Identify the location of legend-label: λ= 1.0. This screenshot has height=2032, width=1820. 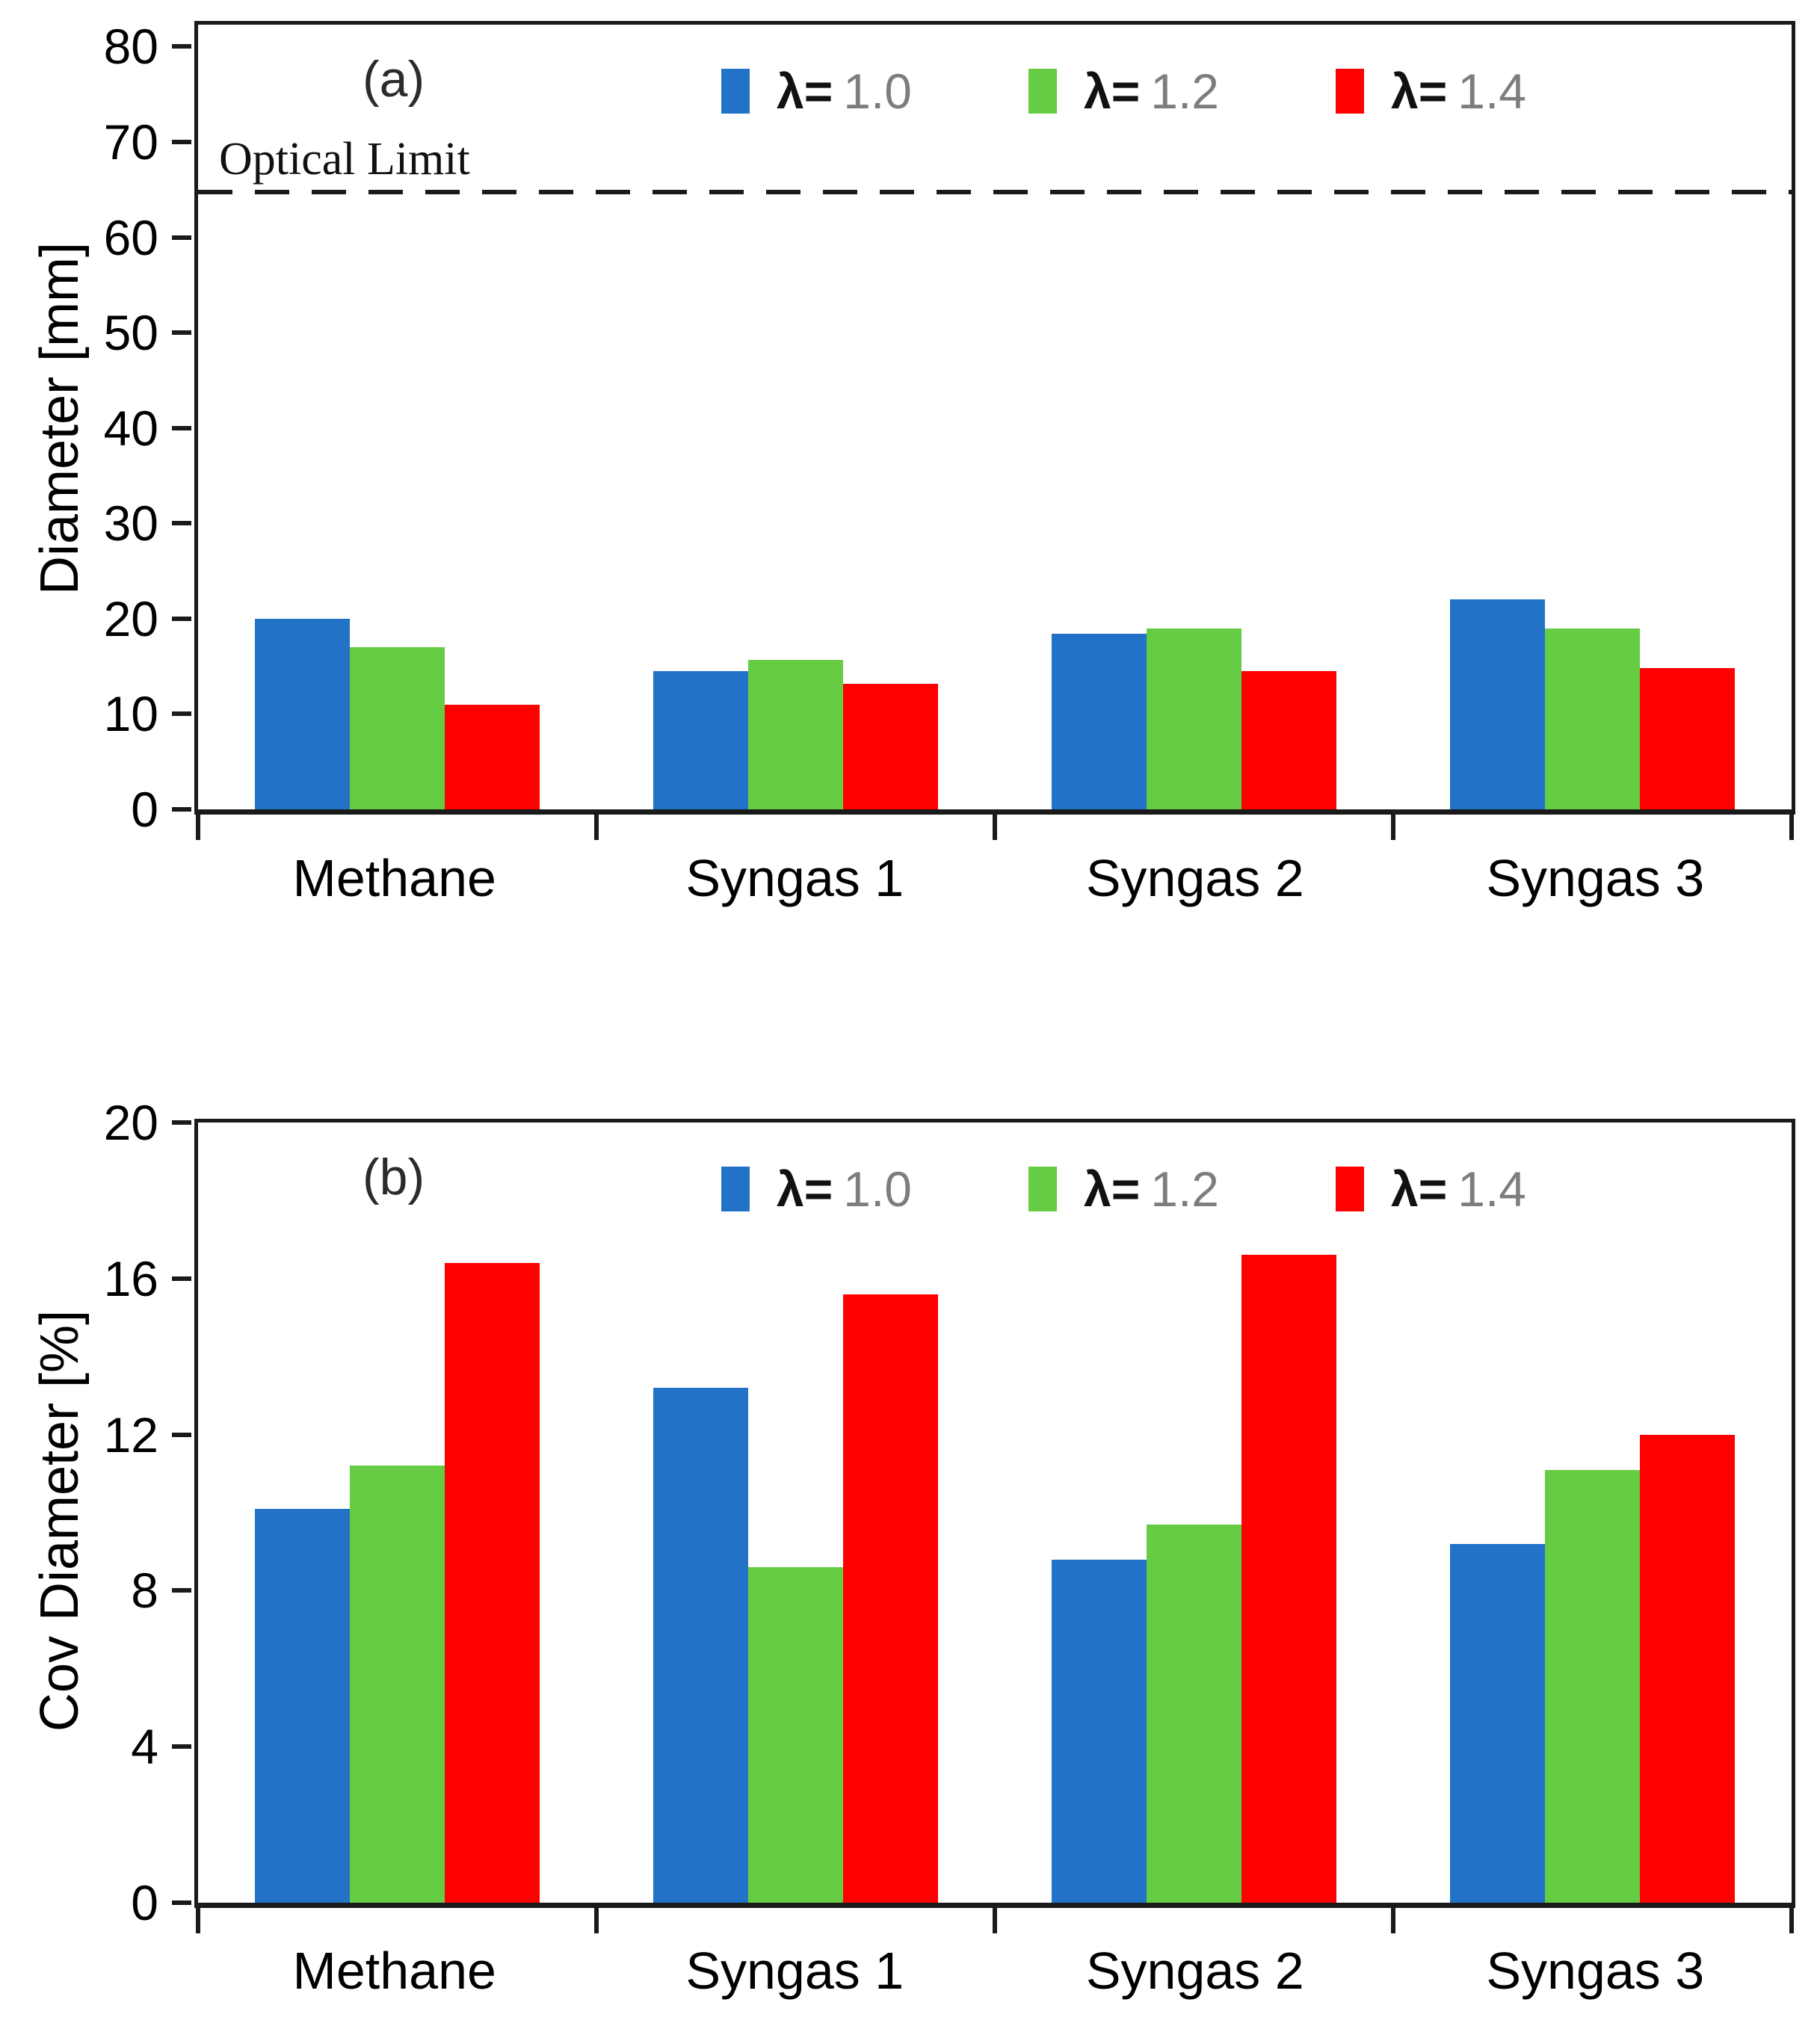
(844, 1189).